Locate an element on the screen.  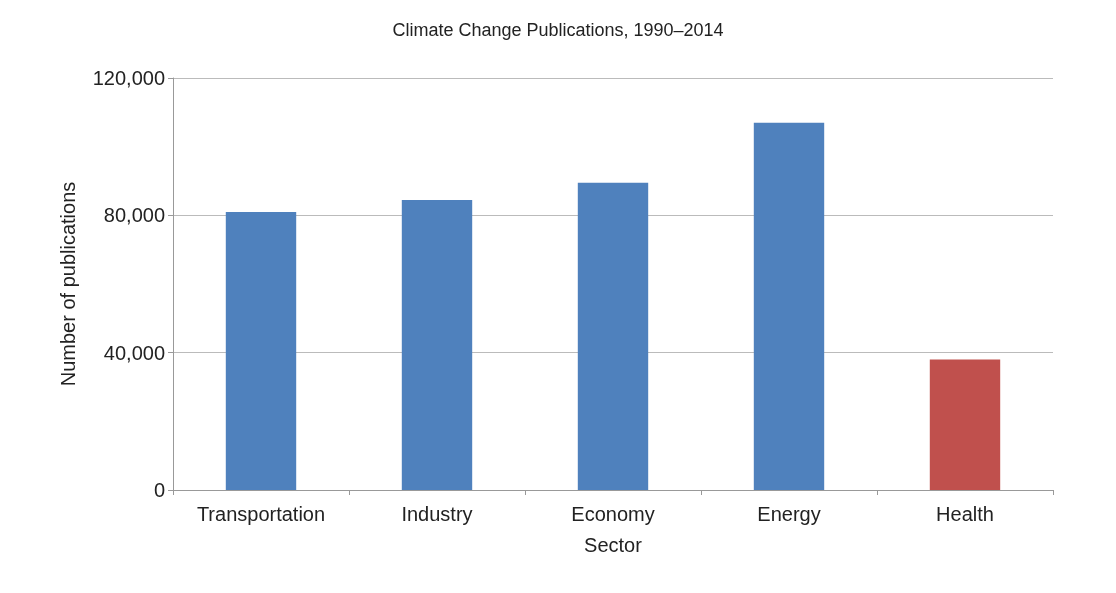
x-tick-label: Energy is located at coordinates (789, 514).